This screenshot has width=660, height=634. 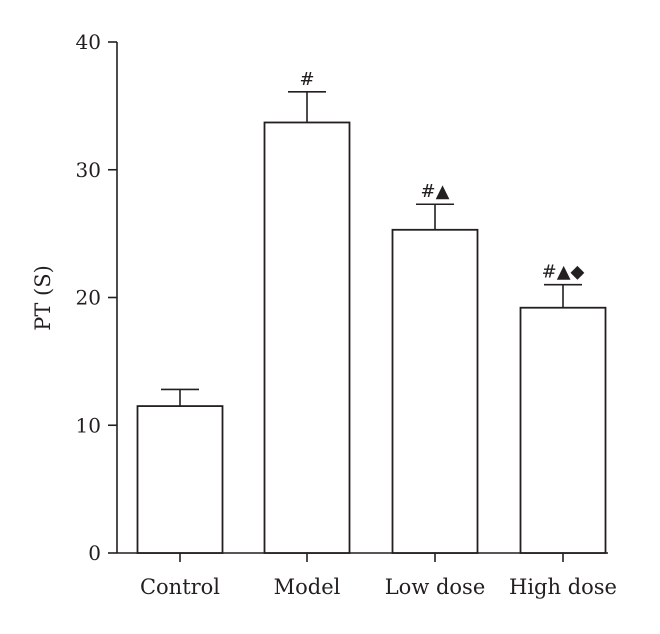 What do you see at coordinates (435, 587) in the screenshot?
I see `x-tick-label: Low dose` at bounding box center [435, 587].